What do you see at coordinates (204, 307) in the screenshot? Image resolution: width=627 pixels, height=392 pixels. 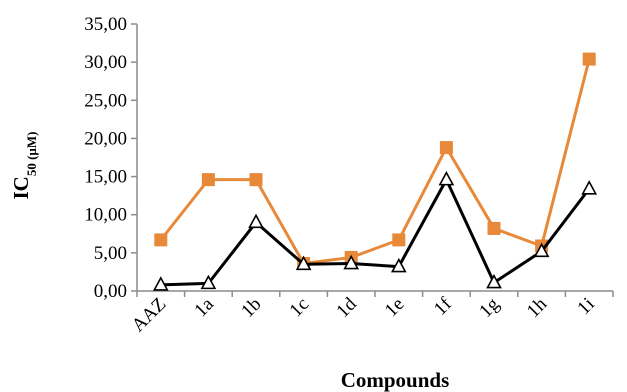 I see `x-tick-label: 1a` at bounding box center [204, 307].